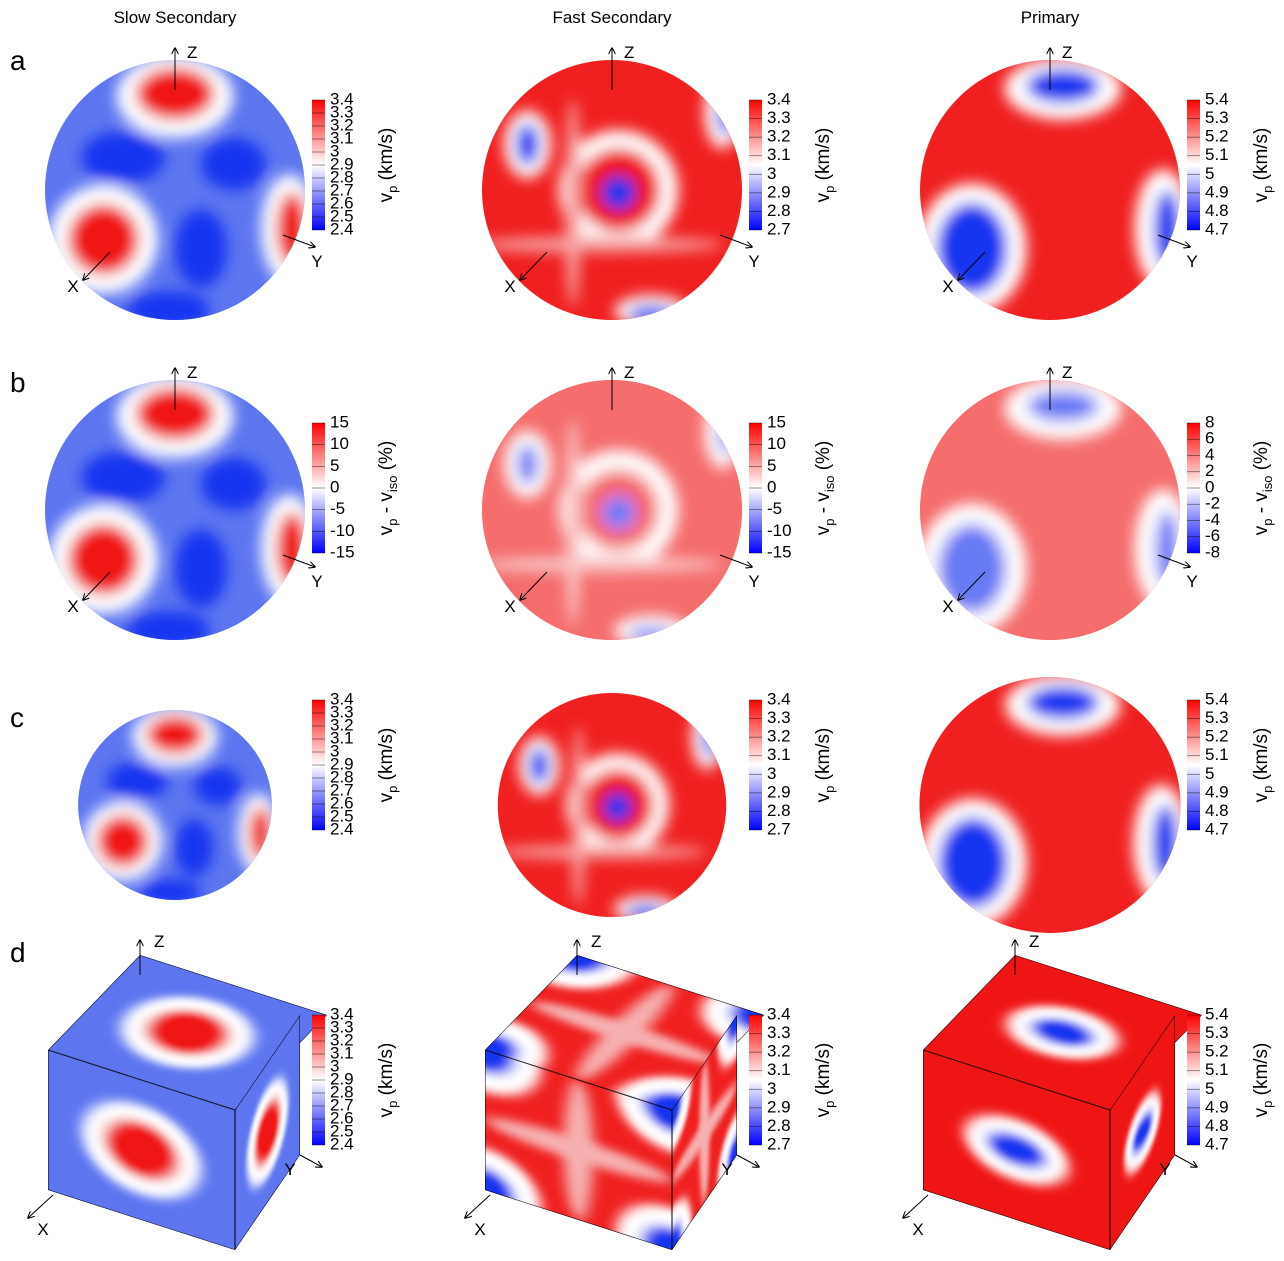 The image size is (1284, 1261). Describe the element at coordinates (1212, 519) in the screenshot. I see `colorbar-tick-label: -4` at that location.